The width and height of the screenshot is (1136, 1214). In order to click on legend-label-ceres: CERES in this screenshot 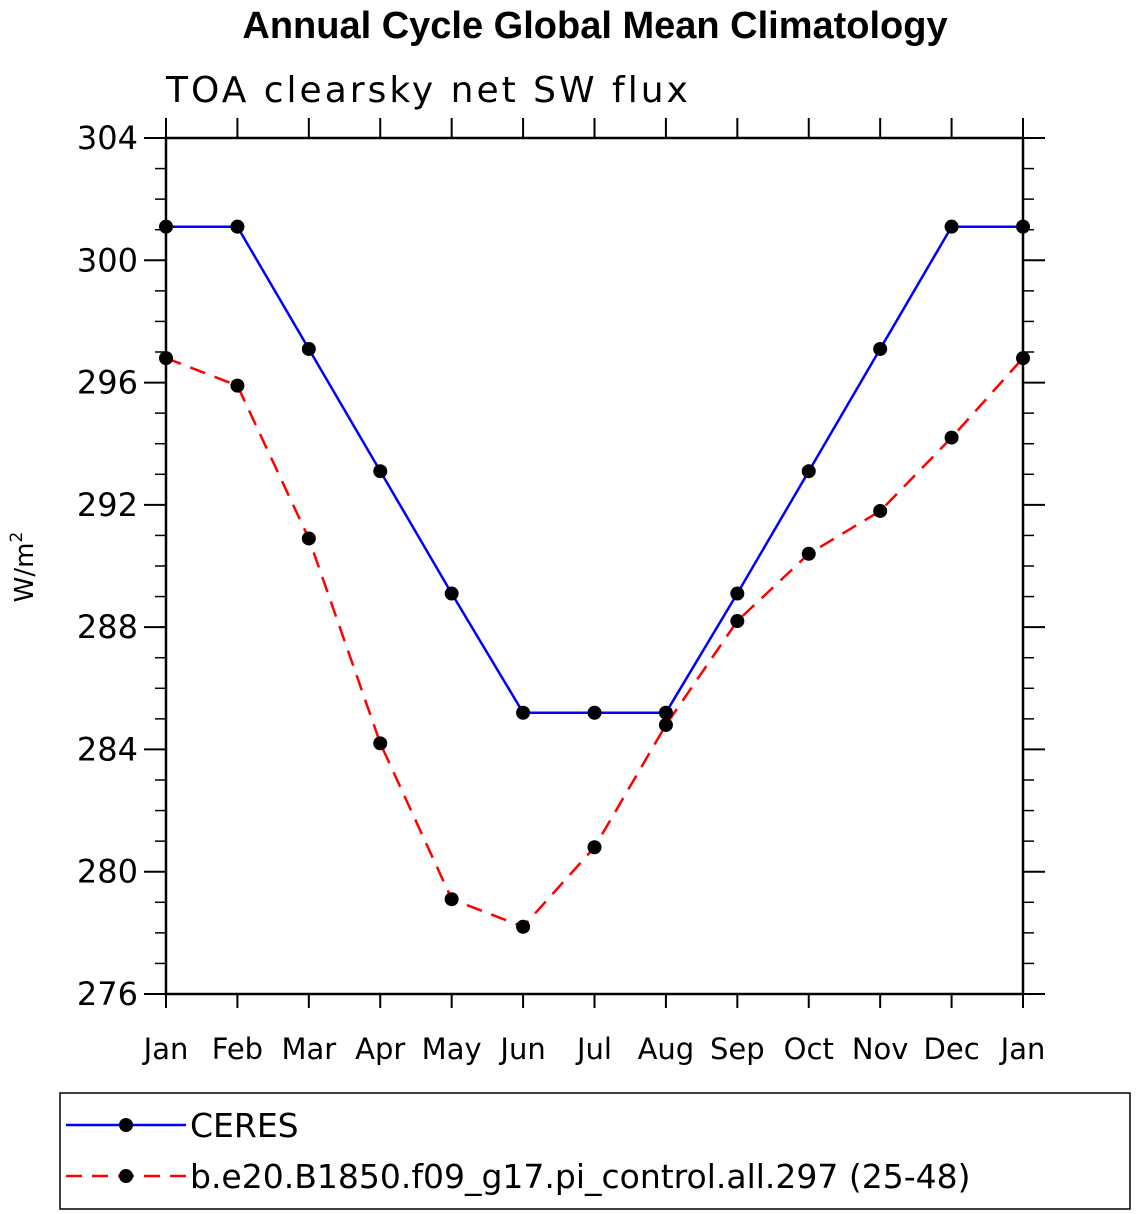, I will do `click(244, 1125)`.